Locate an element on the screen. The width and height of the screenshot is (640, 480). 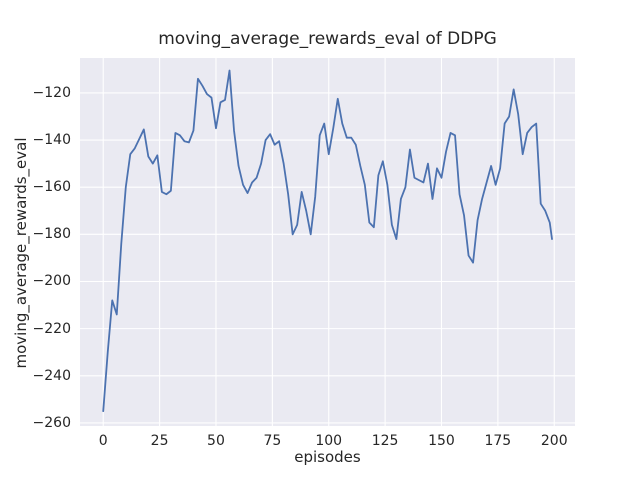
x-tick-label: 200 is located at coordinates (554, 441).